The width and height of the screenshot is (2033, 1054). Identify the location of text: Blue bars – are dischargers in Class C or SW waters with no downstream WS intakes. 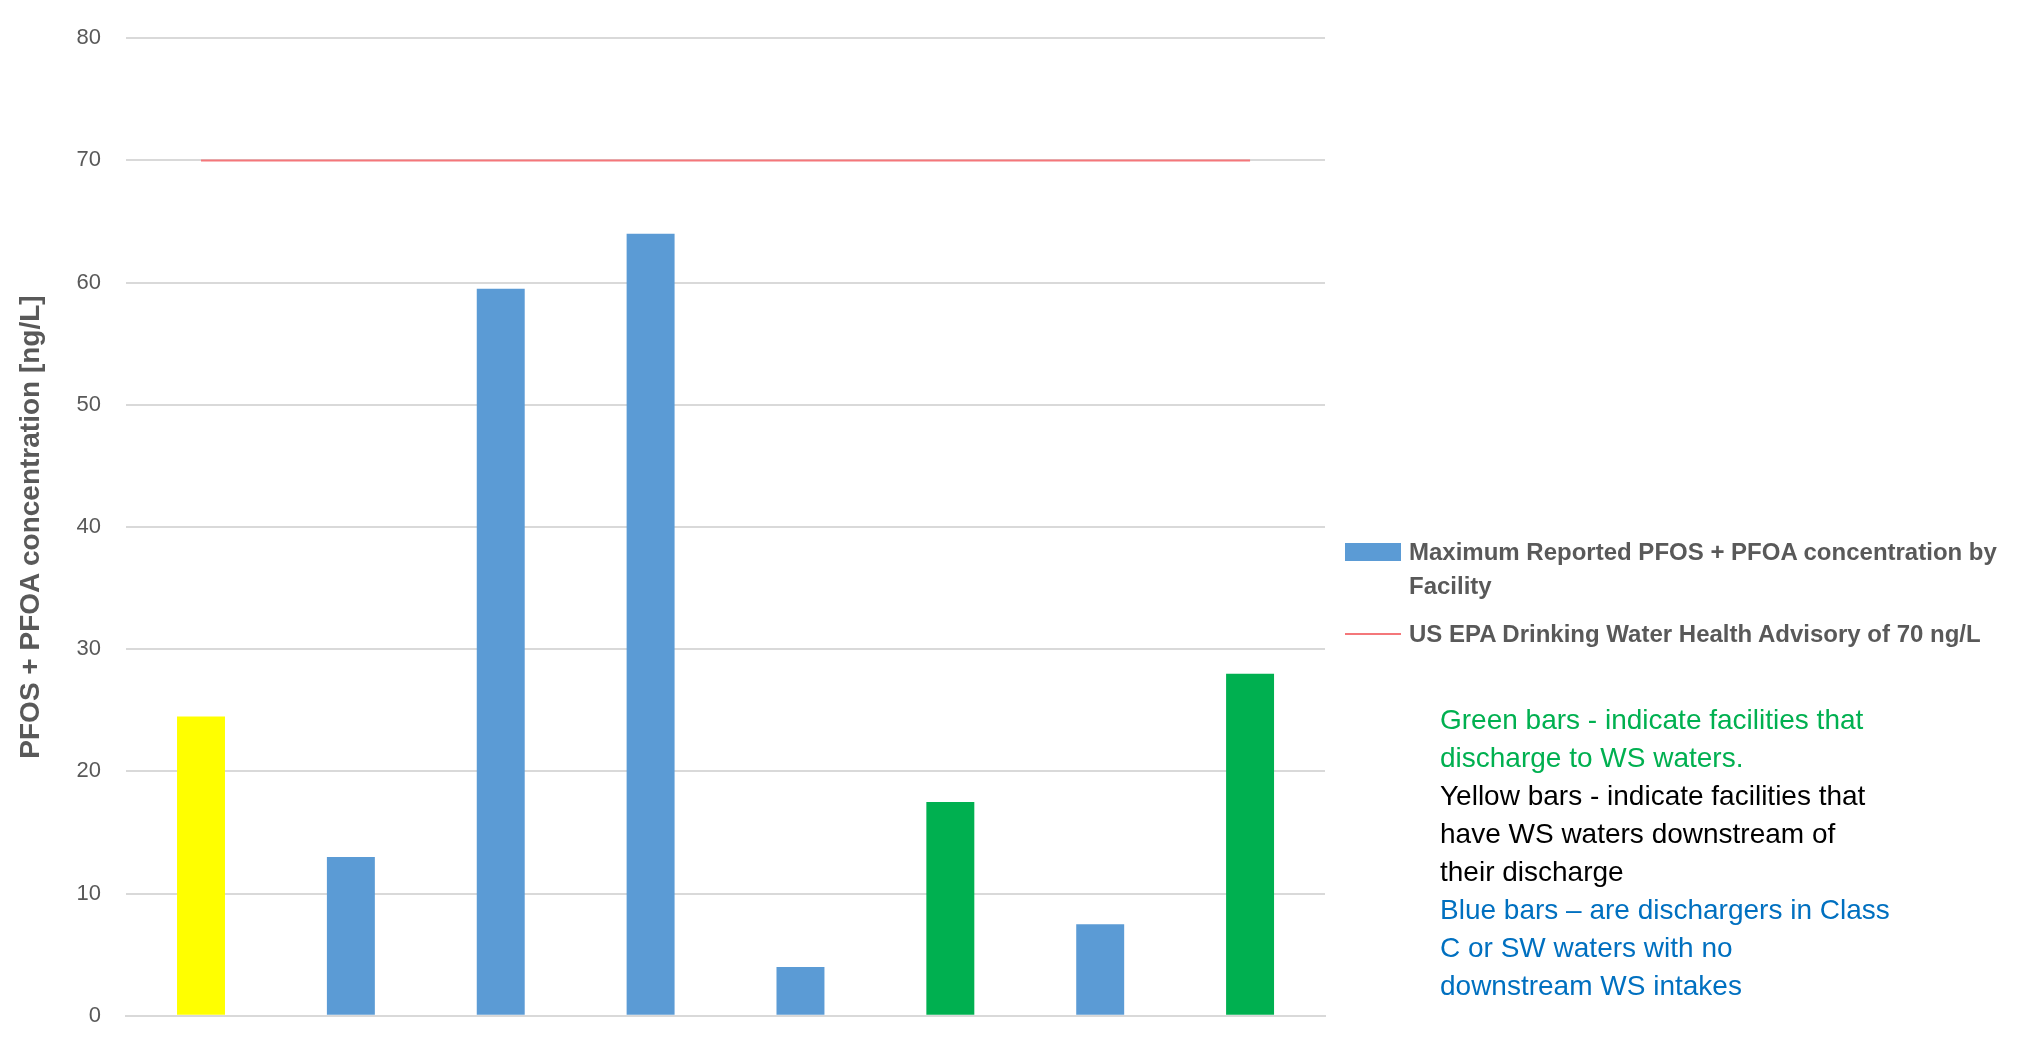
(1665, 948).